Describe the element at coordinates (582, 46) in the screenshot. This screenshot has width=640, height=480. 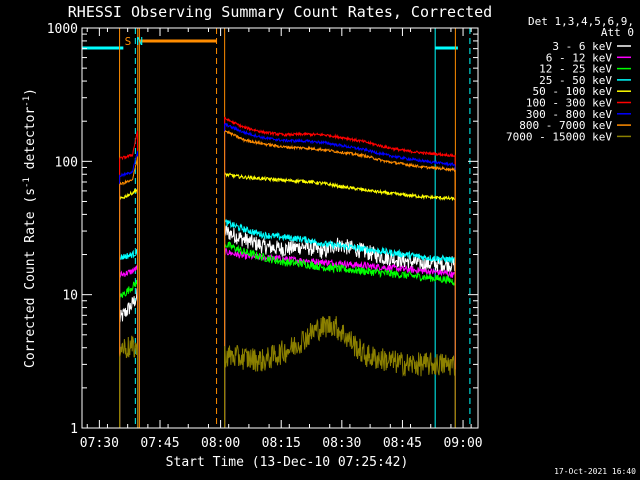
I see `legend-label-0: 3 - 6 keV` at that location.